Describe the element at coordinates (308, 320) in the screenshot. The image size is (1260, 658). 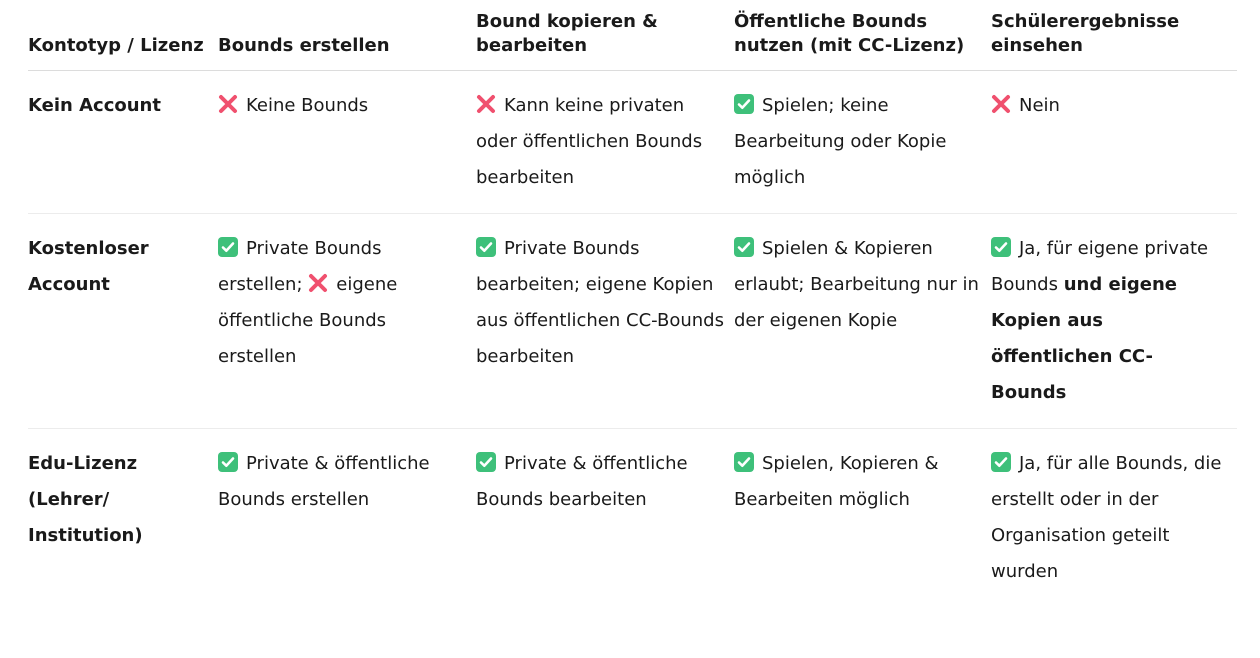
I see `cell-text: eigene öffentliche Bounds erstellen` at that location.